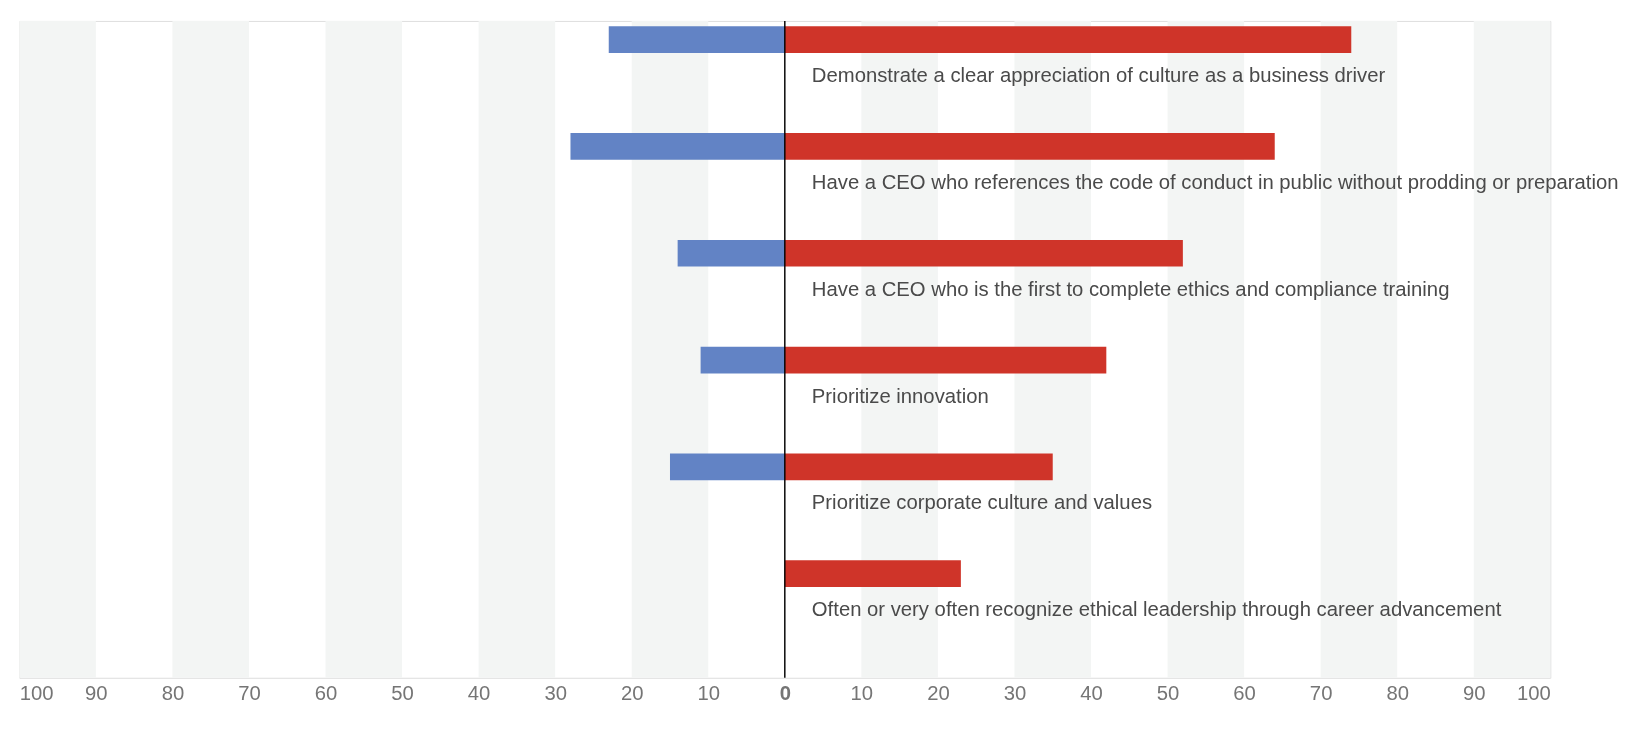 The image size is (1644, 754). Describe the element at coordinates (1156, 609) in the screenshot. I see `y-tick-label: Often or very often recognize ethical leadership through career advancement` at that location.